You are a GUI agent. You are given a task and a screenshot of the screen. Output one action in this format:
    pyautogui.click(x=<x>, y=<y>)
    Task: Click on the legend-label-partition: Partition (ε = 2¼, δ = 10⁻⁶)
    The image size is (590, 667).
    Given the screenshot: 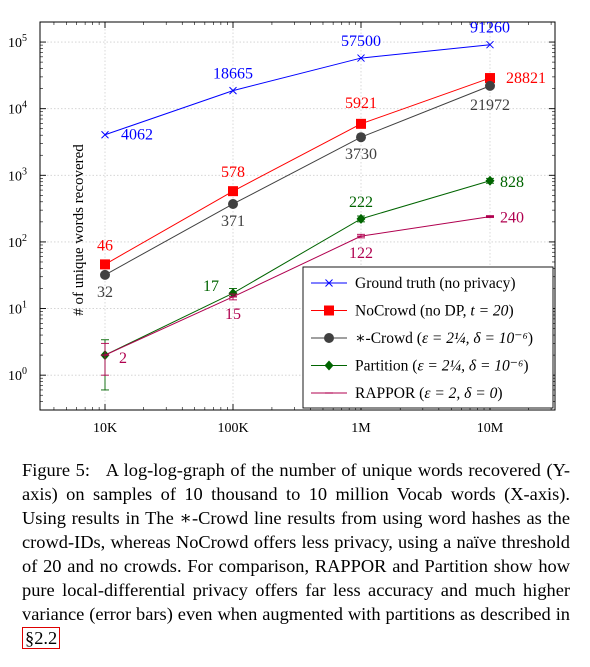 What is the action you would take?
    pyautogui.click(x=442, y=366)
    